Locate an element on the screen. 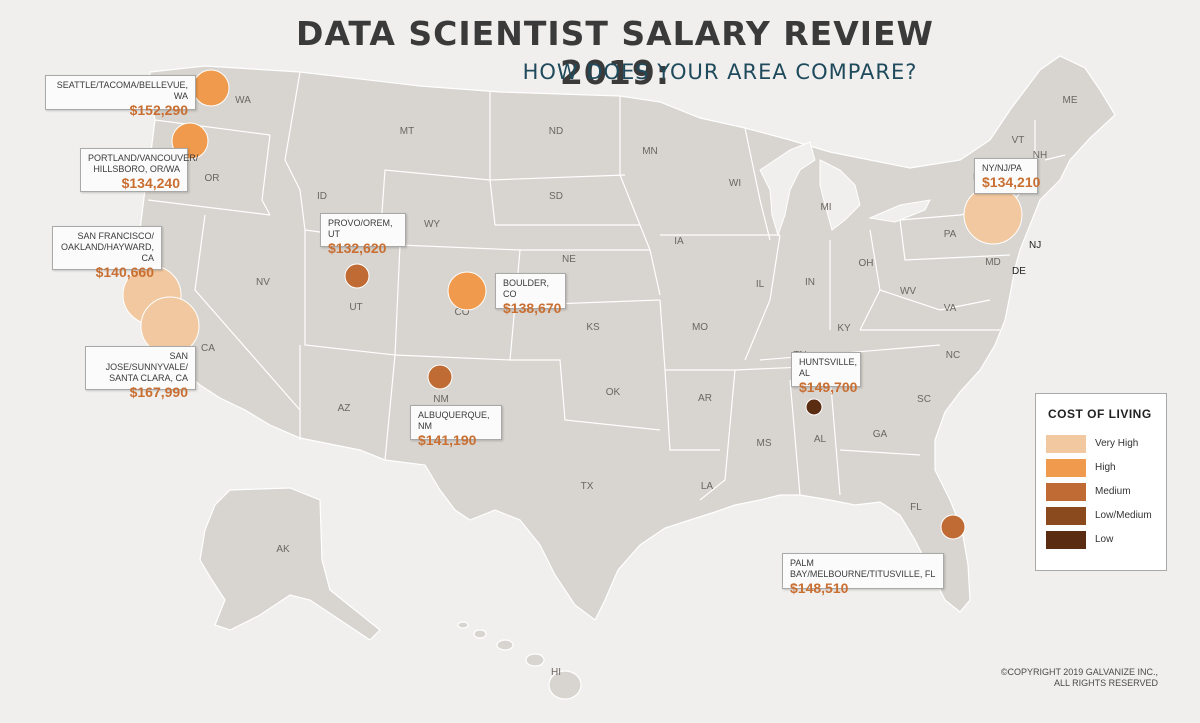  state-label-wv: WV is located at coordinates (908, 291).